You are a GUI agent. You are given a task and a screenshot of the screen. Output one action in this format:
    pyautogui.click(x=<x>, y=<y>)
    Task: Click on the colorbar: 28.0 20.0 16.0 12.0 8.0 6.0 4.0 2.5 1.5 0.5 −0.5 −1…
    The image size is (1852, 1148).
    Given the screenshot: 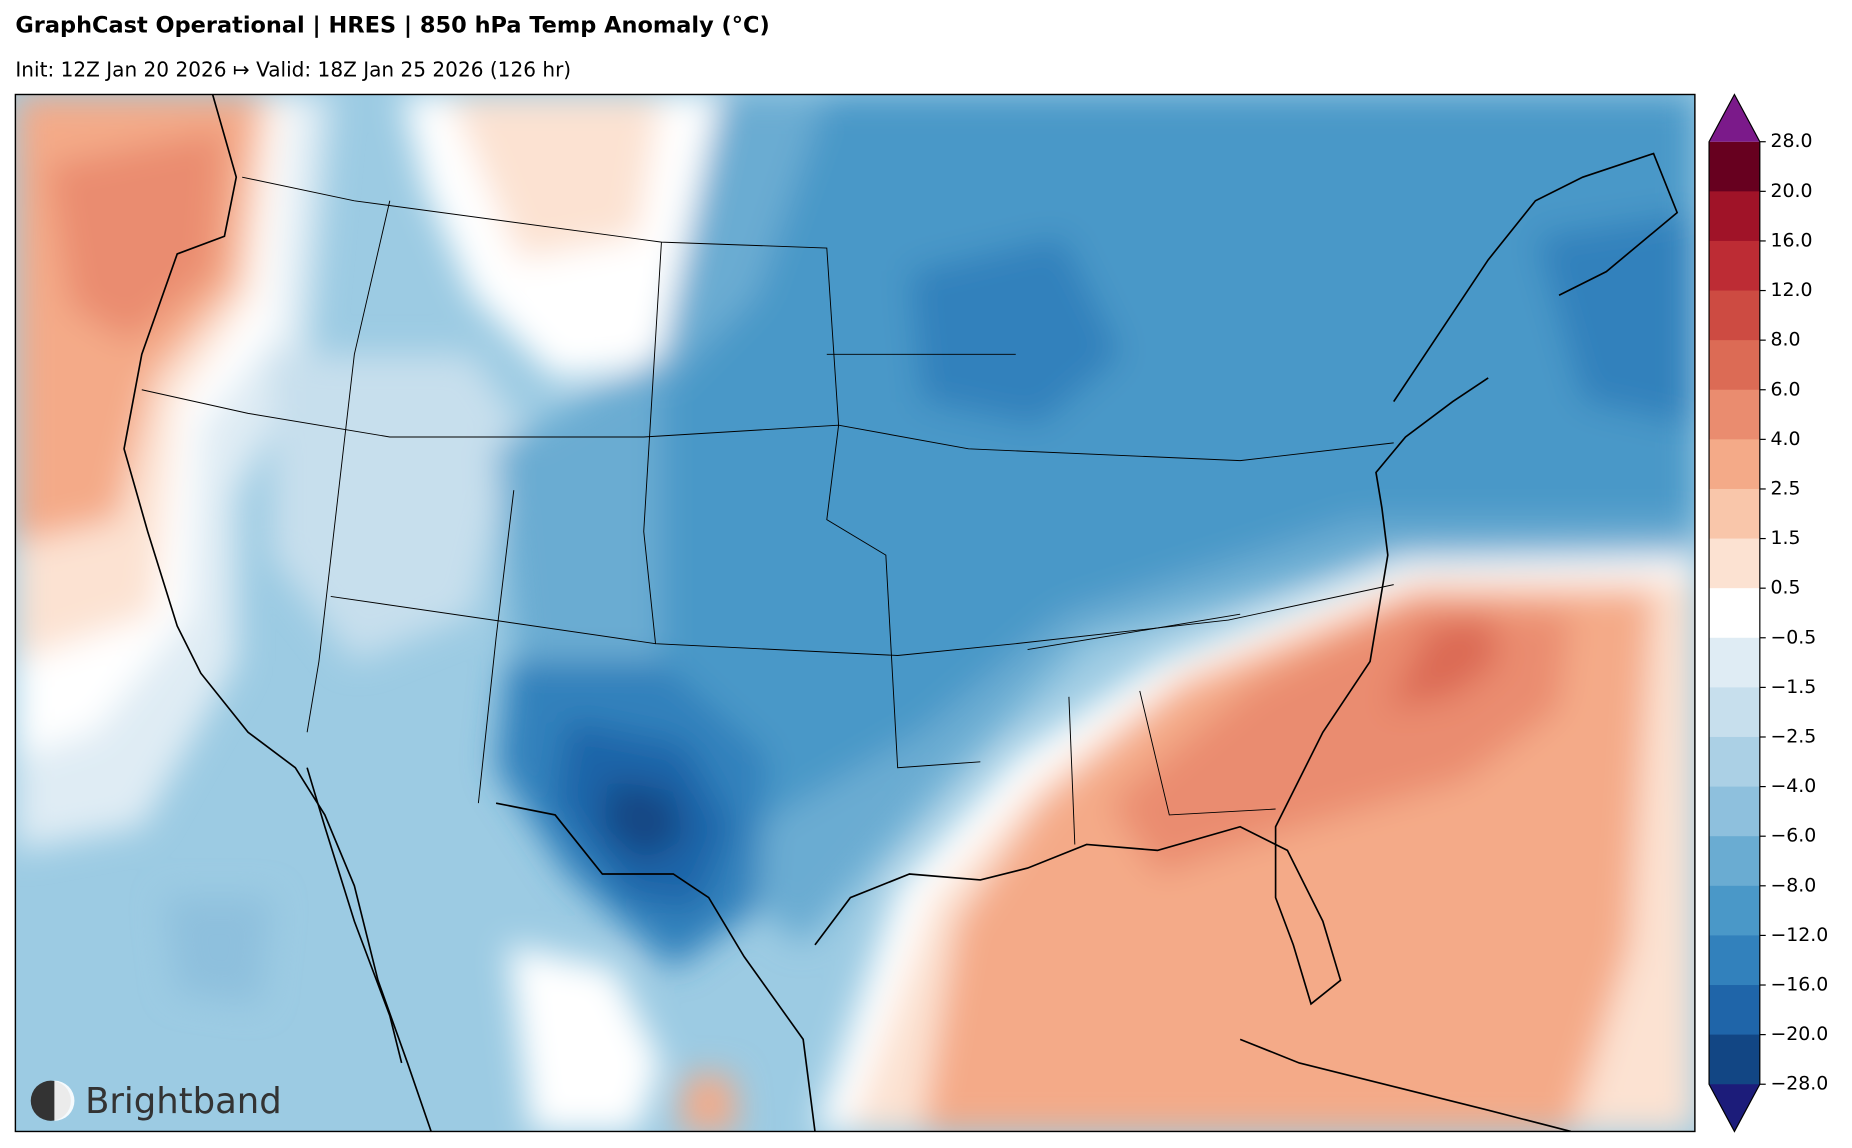 What is the action you would take?
    pyautogui.click(x=1768, y=613)
    